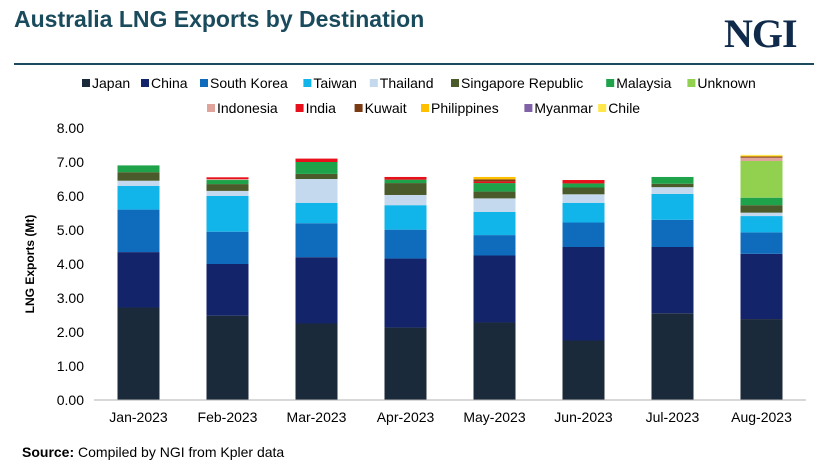 Image resolution: width=828 pixels, height=470 pixels. Describe the element at coordinates (321, 108) in the screenshot. I see `legend-label: India` at that location.